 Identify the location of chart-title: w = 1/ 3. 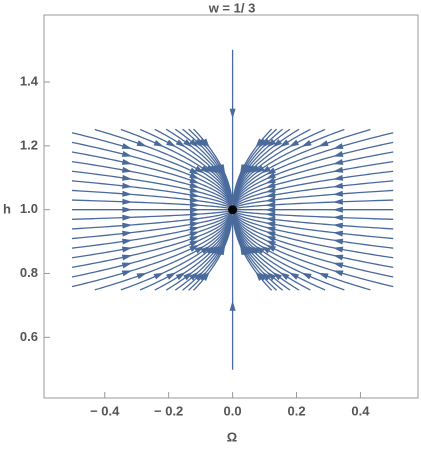
(232, 7).